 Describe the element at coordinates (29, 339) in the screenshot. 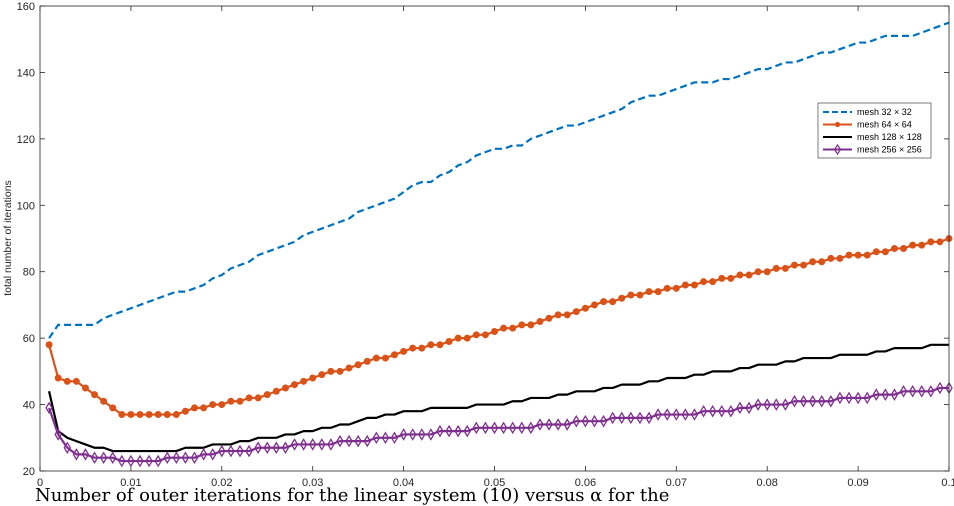

I see `y-tick-label: 60` at that location.